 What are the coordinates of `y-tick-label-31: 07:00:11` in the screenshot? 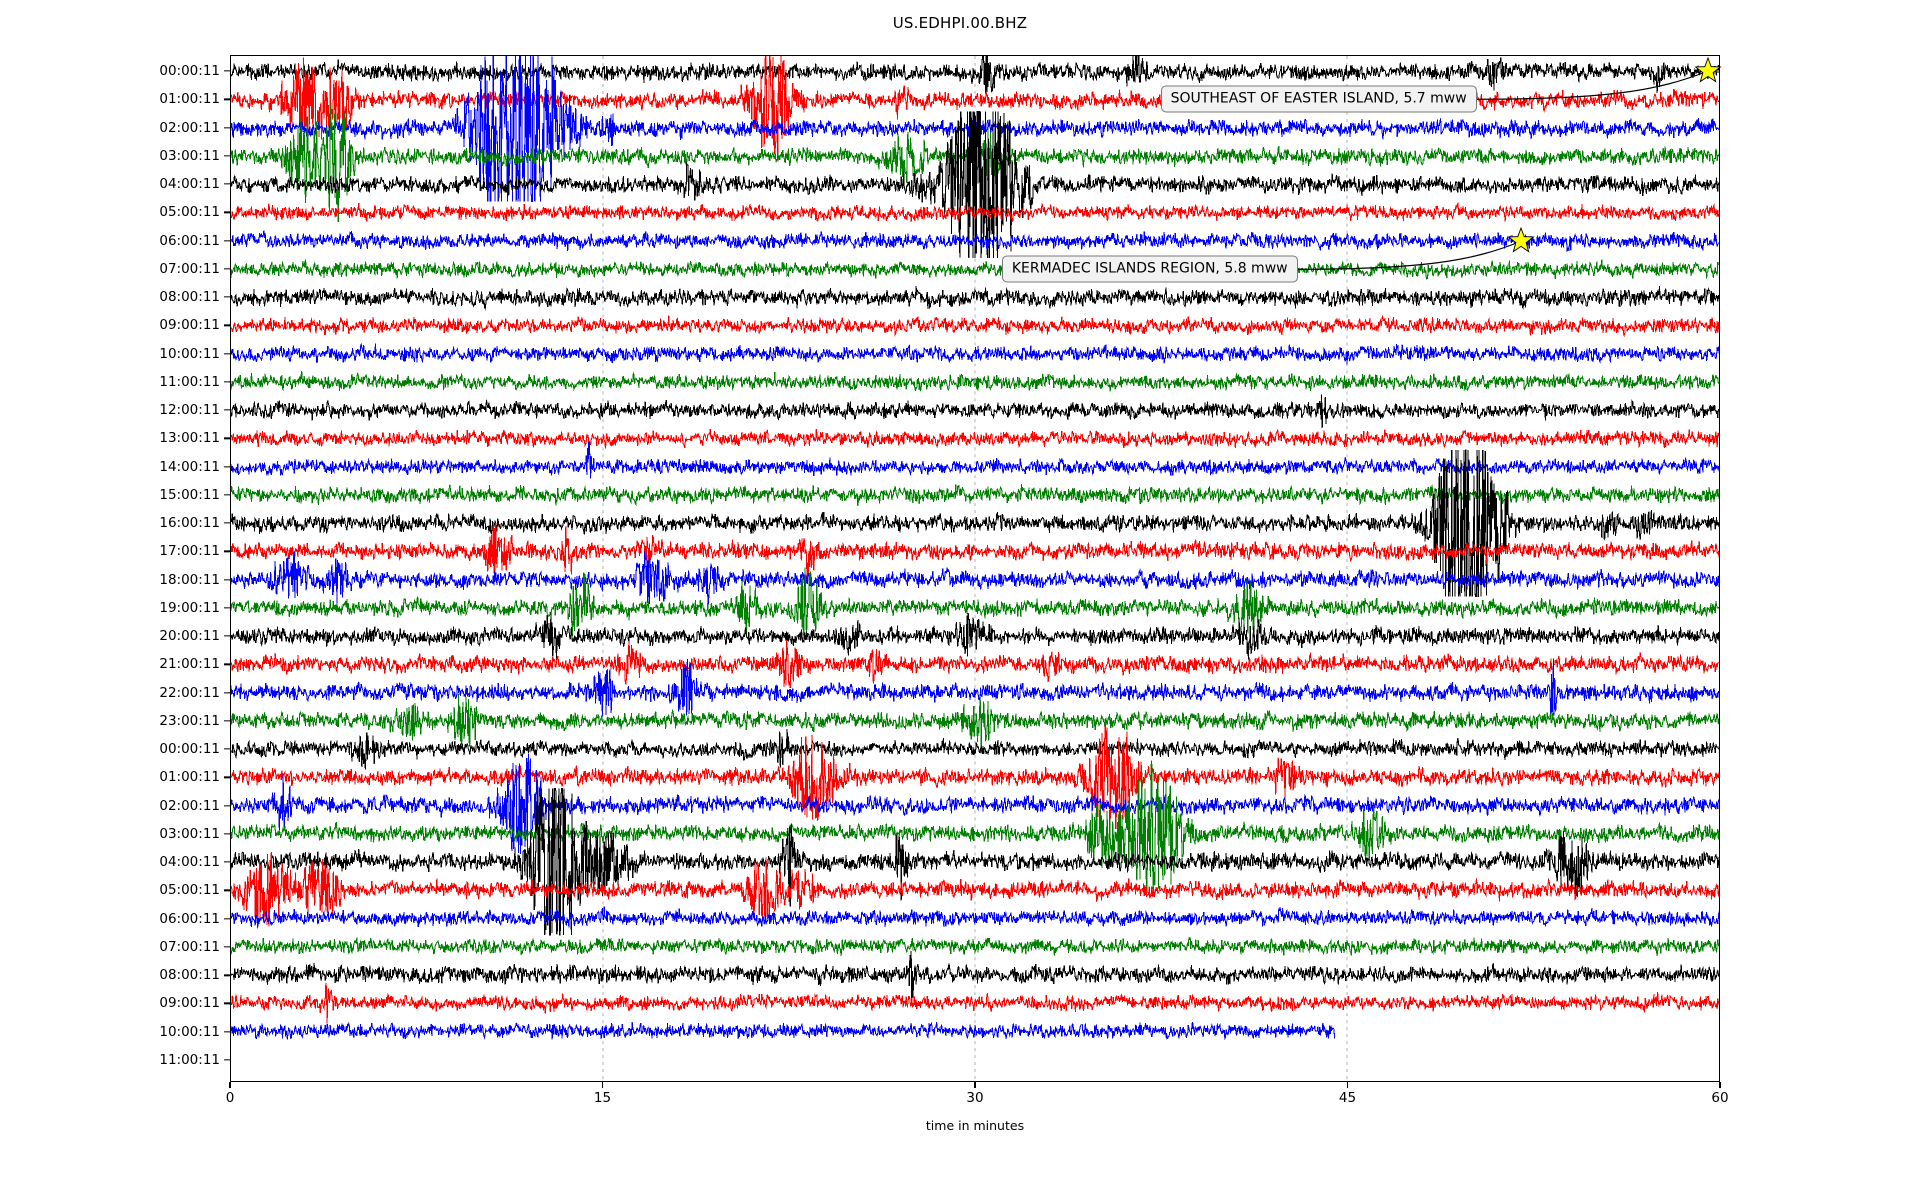 It's located at (189, 946).